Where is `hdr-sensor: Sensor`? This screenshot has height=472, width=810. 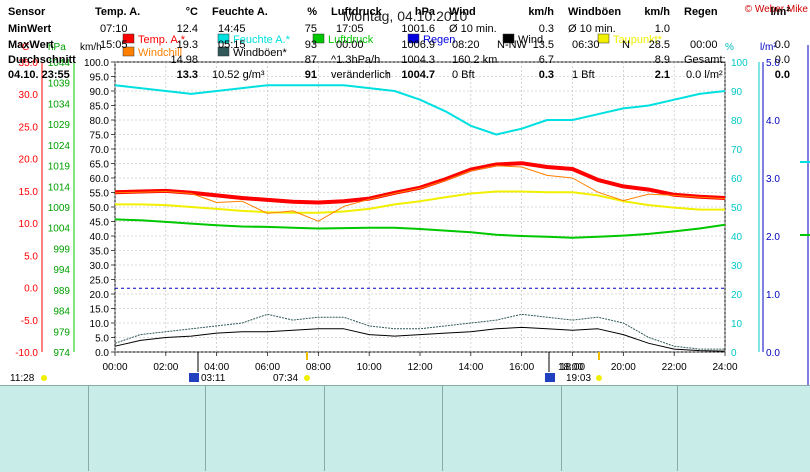 hdr-sensor: Sensor is located at coordinates (27, 12).